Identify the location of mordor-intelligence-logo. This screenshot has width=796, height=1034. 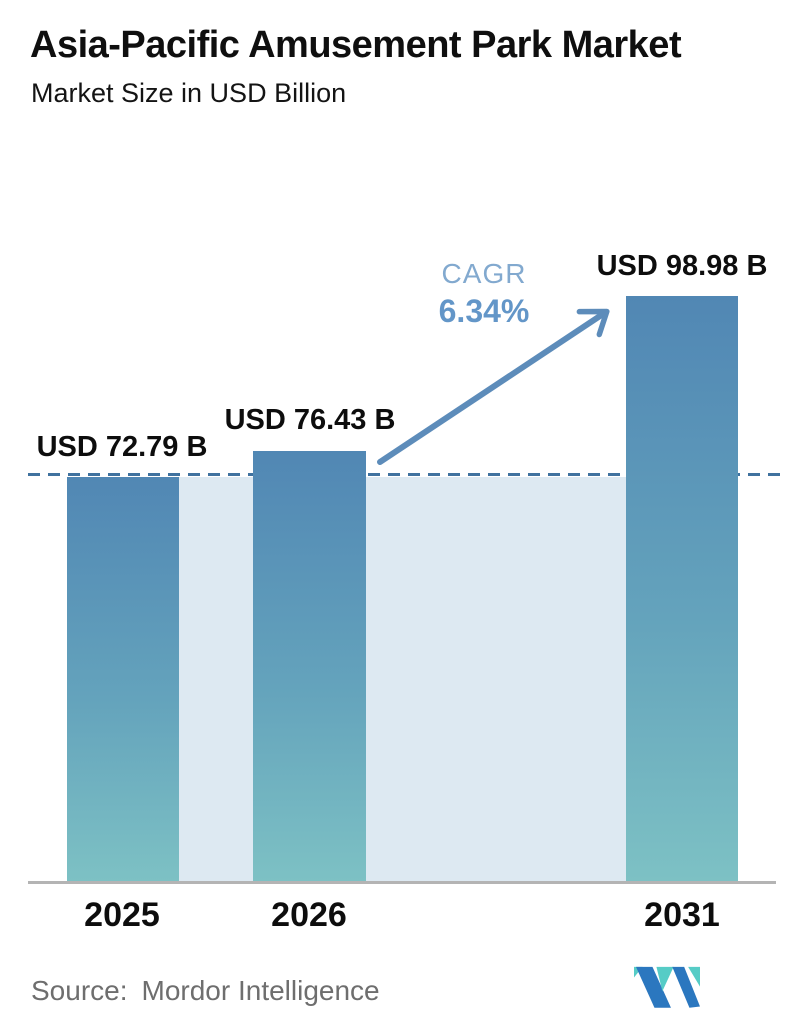
(667, 988).